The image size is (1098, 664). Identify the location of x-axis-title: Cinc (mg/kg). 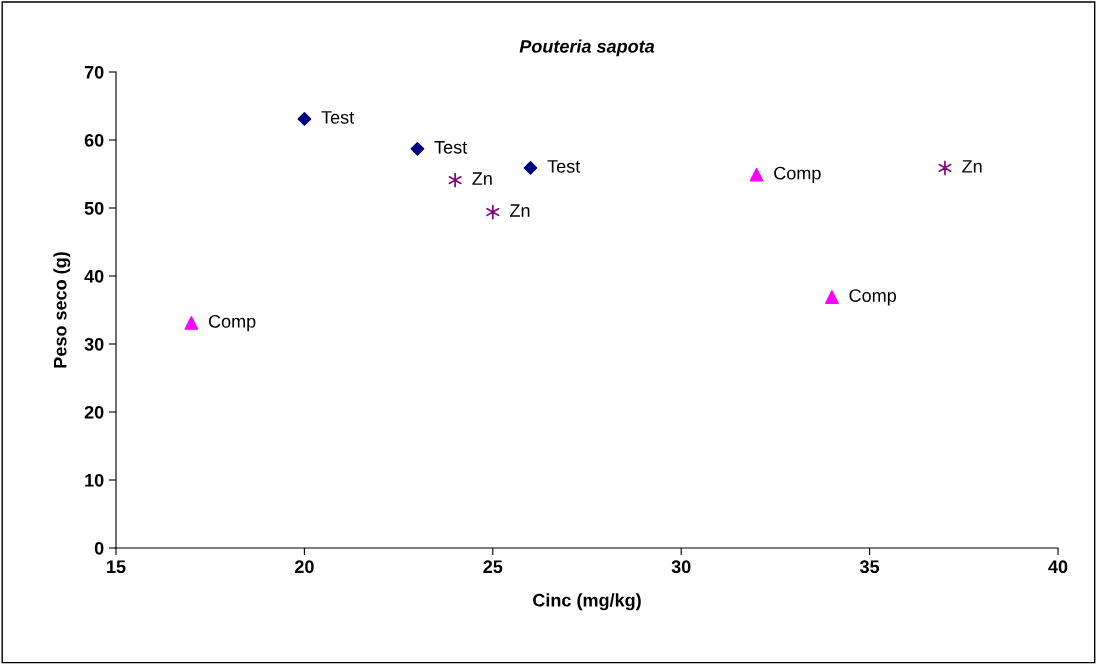
(587, 602).